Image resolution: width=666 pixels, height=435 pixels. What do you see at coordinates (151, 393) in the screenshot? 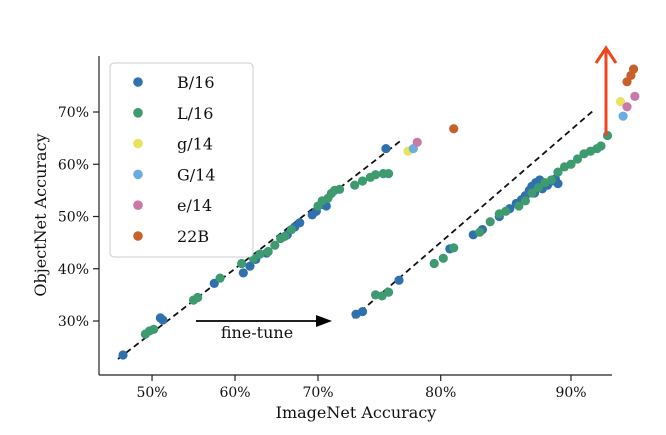
I see `x-tick-label: 50%` at bounding box center [151, 393].